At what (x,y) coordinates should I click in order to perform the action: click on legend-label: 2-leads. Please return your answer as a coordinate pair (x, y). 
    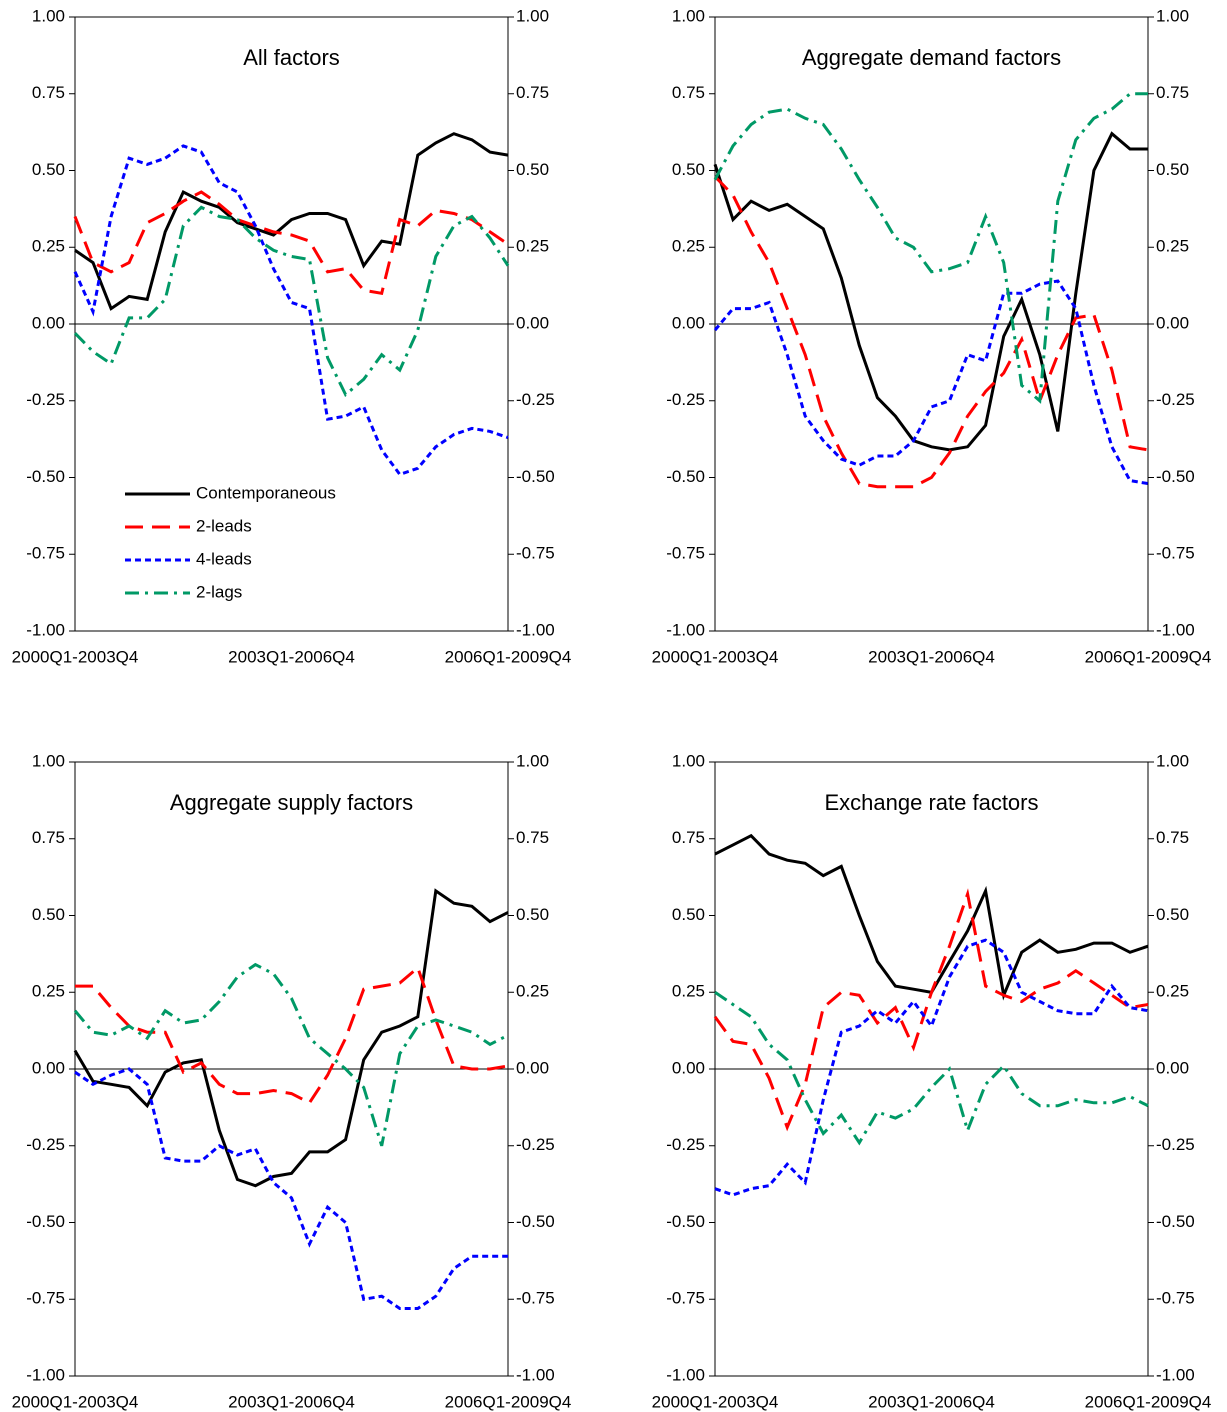
    Looking at the image, I should click on (224, 525).